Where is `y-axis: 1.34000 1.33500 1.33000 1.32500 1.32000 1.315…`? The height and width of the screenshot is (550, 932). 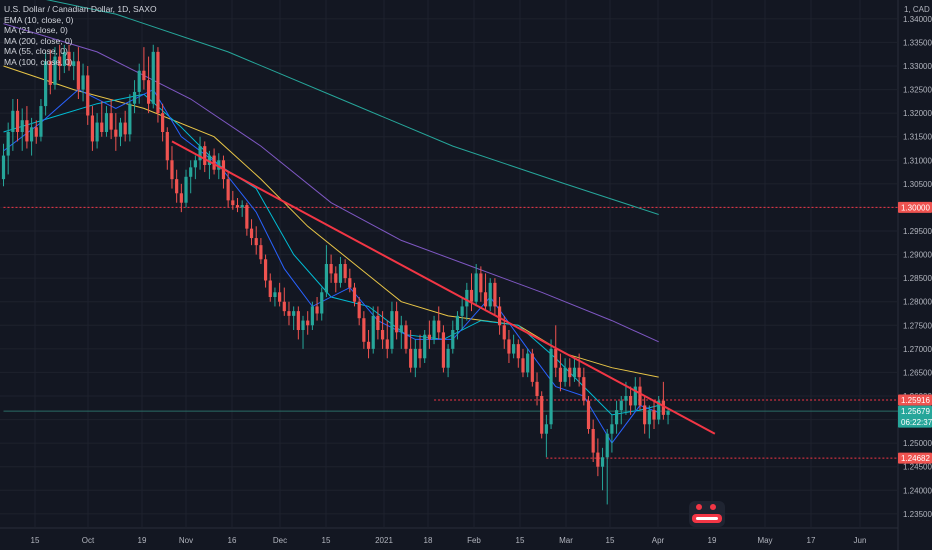 y-axis: 1.34000 1.33500 1.33000 1.32500 1.32000 1.315… is located at coordinates (917, 267).